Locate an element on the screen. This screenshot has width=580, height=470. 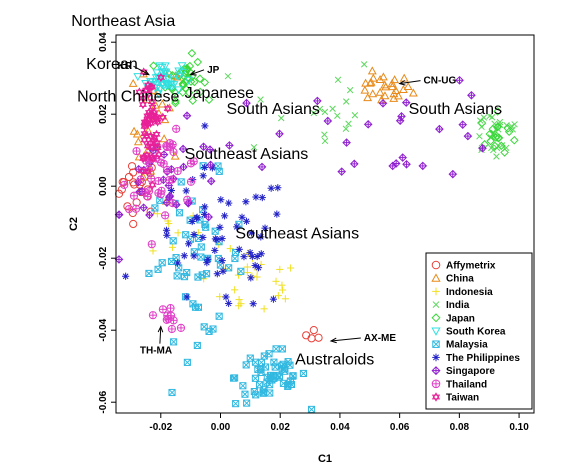
legend-label: Japan is located at coordinates (460, 318).